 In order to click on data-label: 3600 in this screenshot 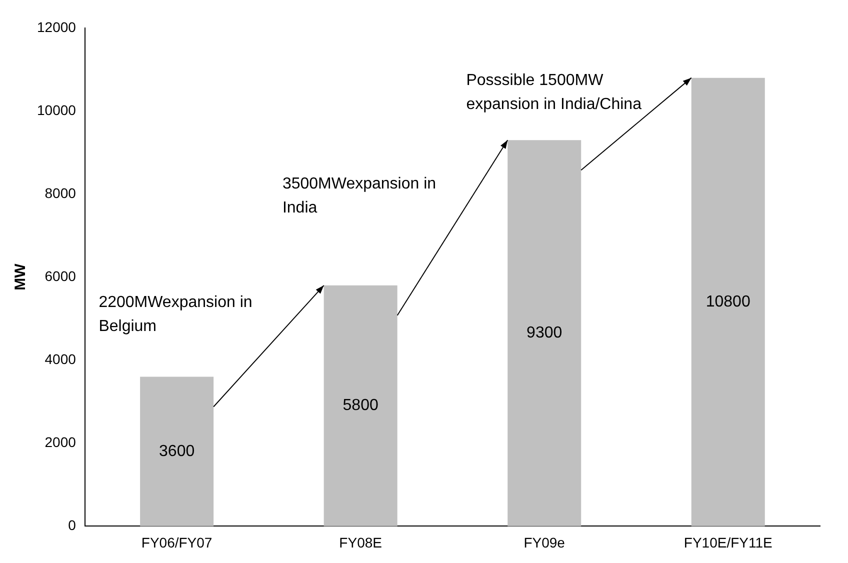, I will do `click(177, 451)`.